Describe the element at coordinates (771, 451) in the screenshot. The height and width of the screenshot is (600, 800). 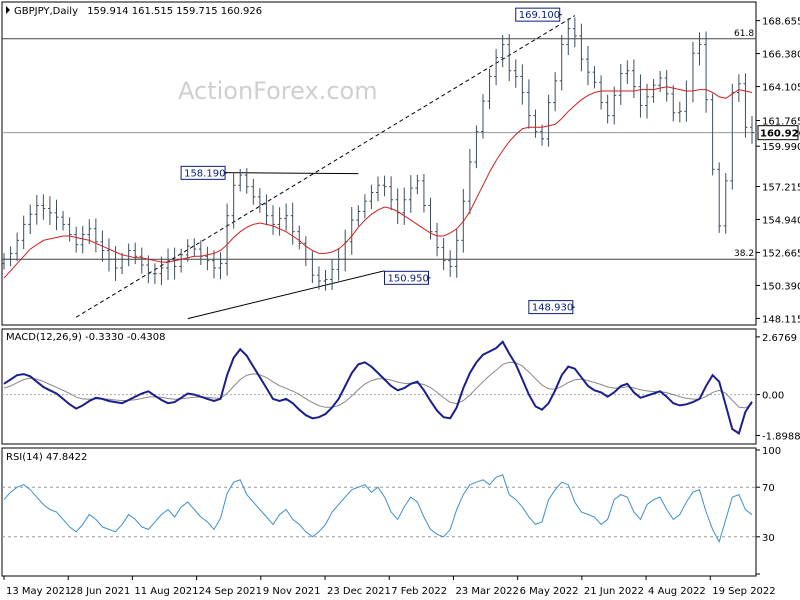
I see `rsi-y-tick-label: 100` at that location.